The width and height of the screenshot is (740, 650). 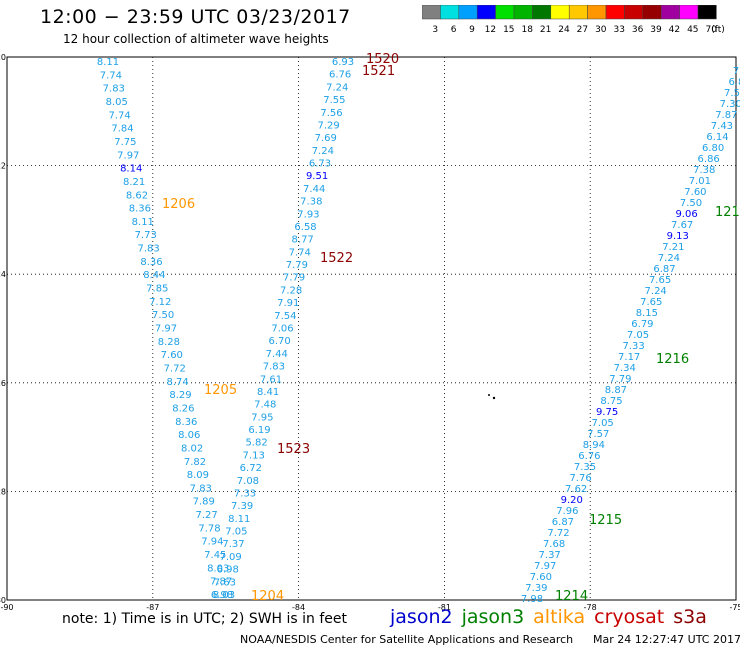 What do you see at coordinates (3, 383) in the screenshot?
I see `lat-tick-label: 26` at bounding box center [3, 383].